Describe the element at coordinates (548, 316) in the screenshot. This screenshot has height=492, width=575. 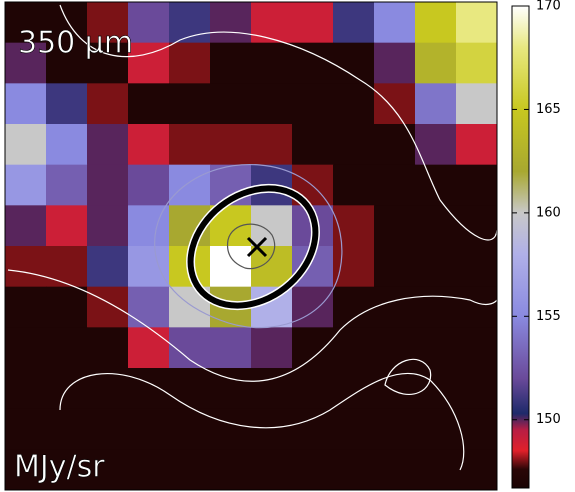
I see `colorbar-tick-label: 155` at that location.